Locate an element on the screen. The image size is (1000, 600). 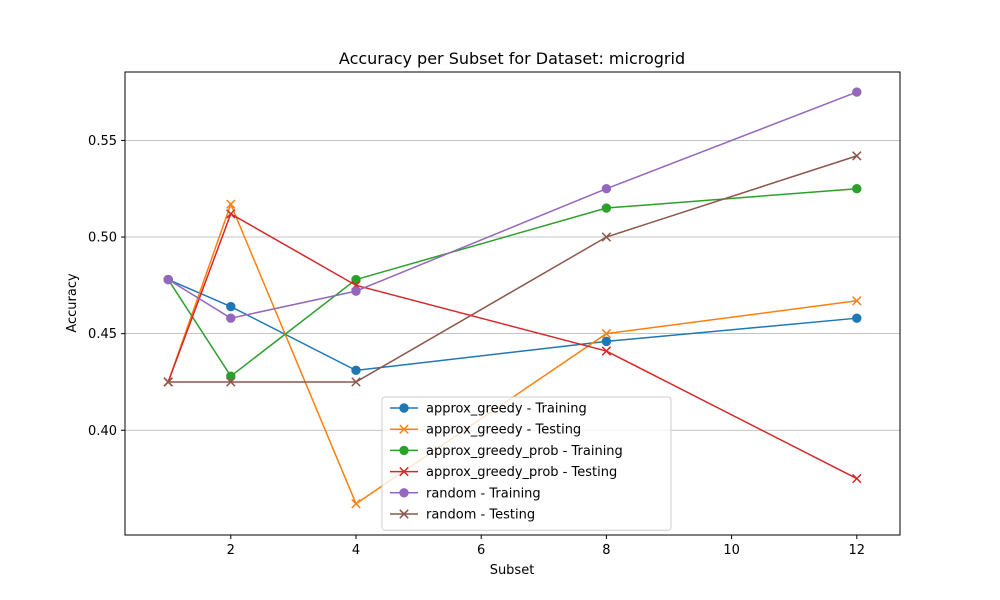
x-tick-label: 2 is located at coordinates (231, 550).